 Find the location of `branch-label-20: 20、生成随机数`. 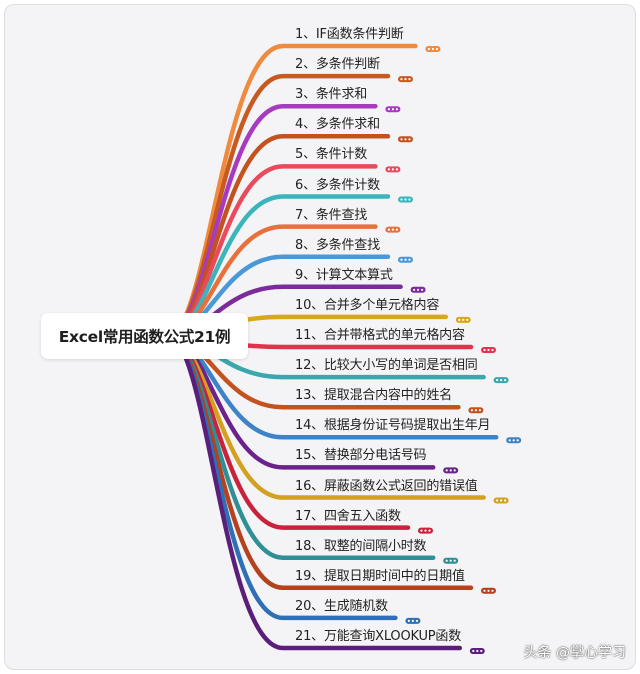

branch-label-20: 20、生成随机数 is located at coordinates (341, 606).